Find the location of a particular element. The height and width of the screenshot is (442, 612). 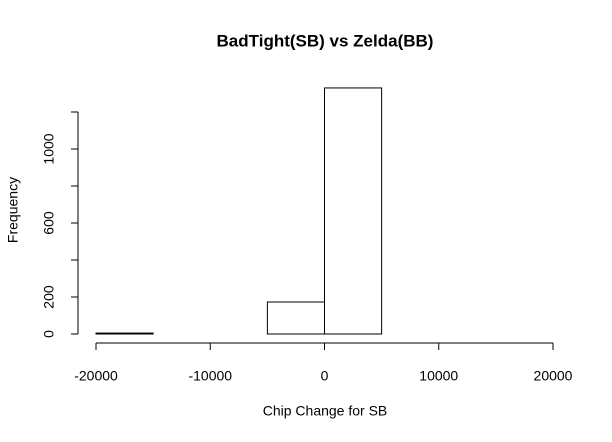

y-tick-label: 0 is located at coordinates (49, 334).